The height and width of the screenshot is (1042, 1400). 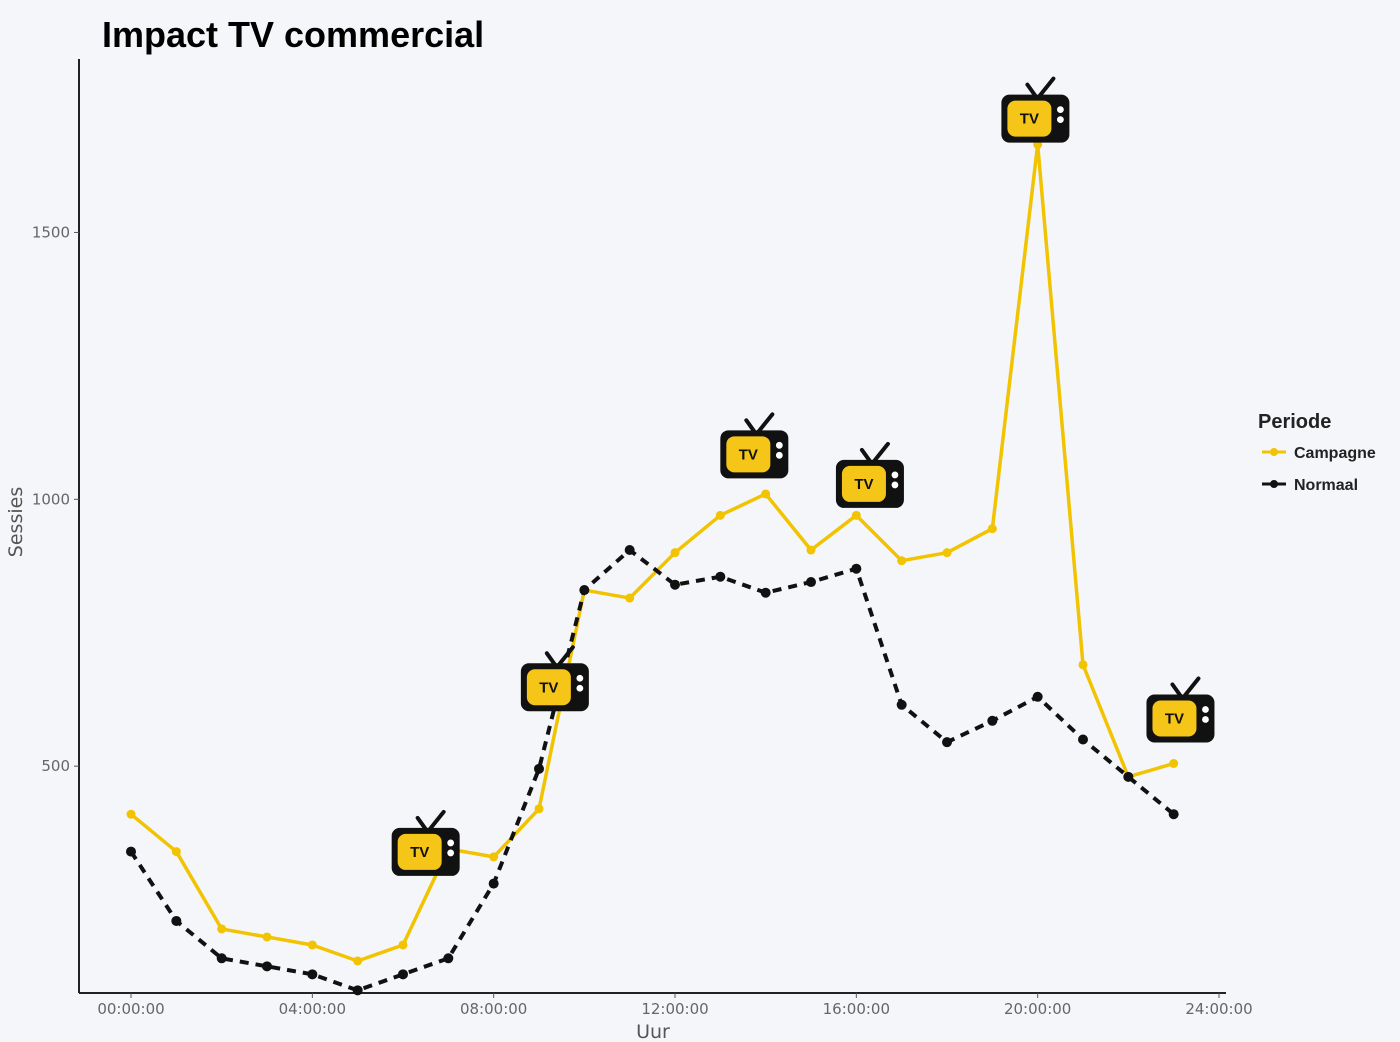 What do you see at coordinates (16, 522) in the screenshot?
I see `y-axis-title: Sessies` at bounding box center [16, 522].